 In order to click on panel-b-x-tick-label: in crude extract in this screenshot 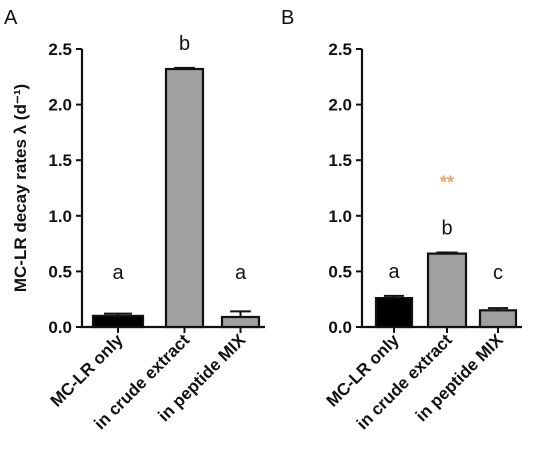, I will do `click(404, 381)`.